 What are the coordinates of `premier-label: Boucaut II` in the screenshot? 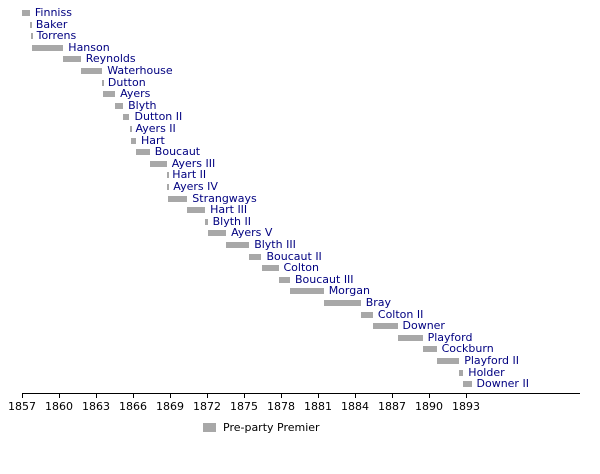 It's located at (294, 256).